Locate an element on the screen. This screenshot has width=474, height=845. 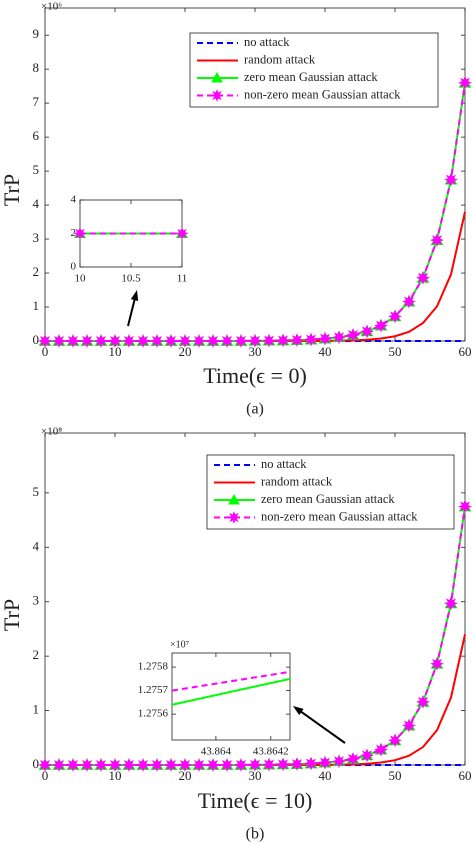
x-tick-label: 50 is located at coordinates (395, 775).